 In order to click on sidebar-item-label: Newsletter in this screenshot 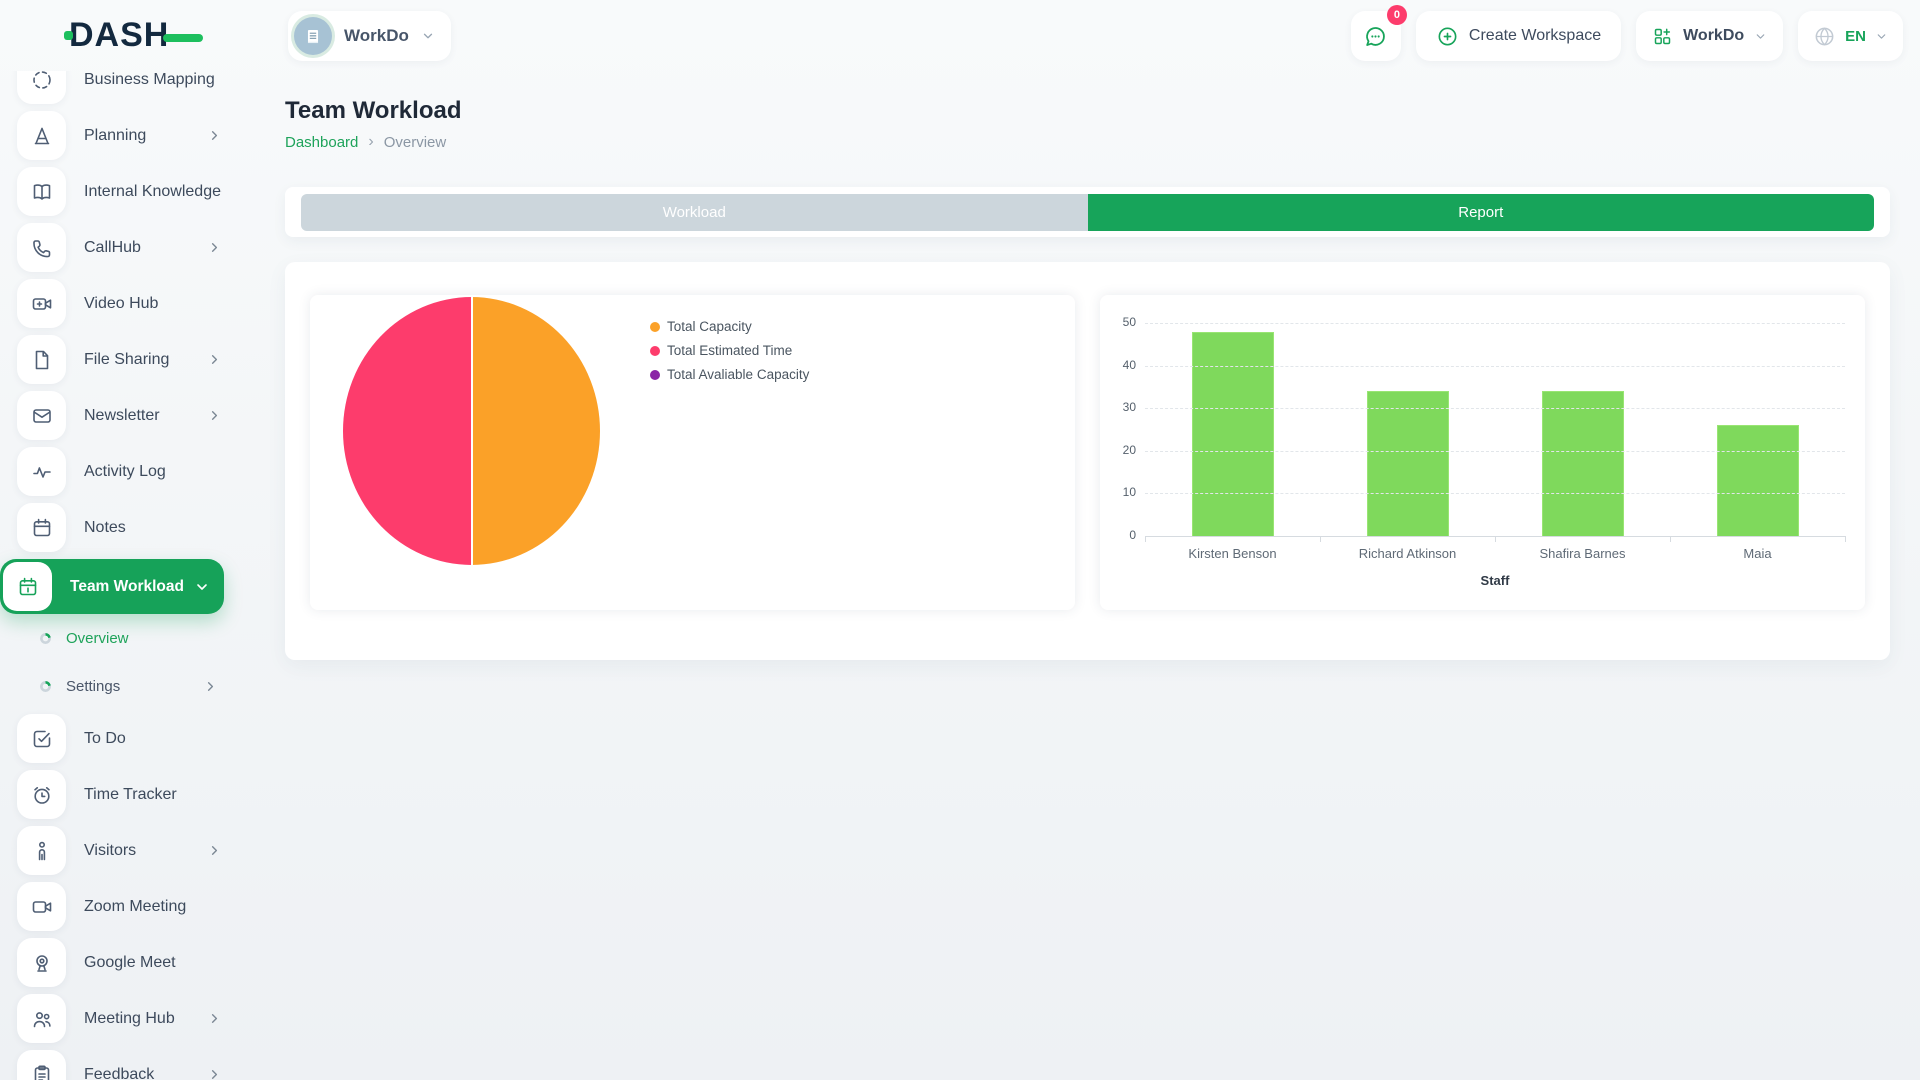, I will do `click(122, 415)`.